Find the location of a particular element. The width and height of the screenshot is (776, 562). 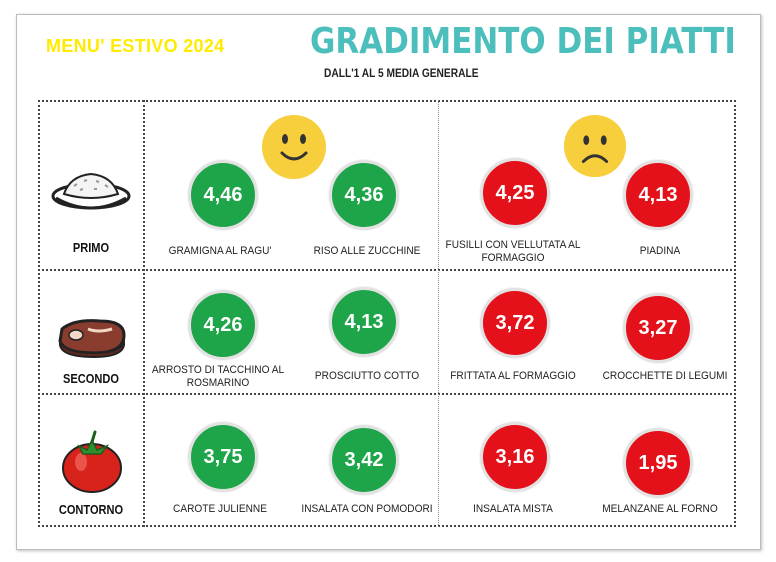

dish-name: CROCCHETTE DI LEGUMI is located at coordinates (665, 376).